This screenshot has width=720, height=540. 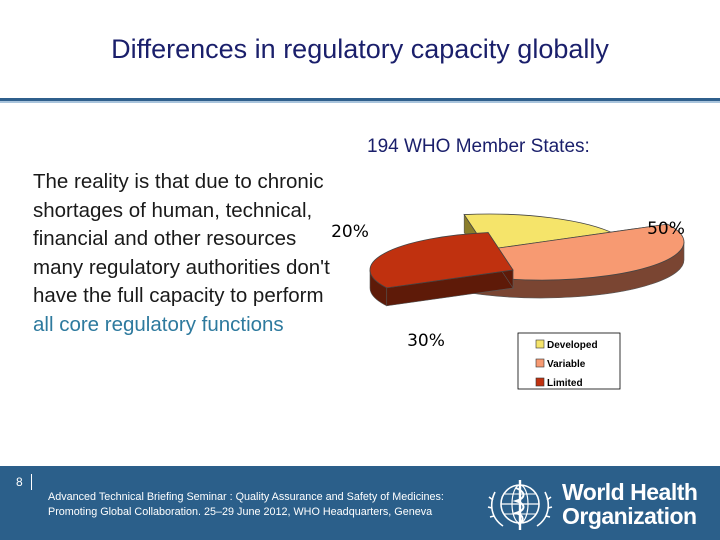 I want to click on pie-label-variable: 50%, so click(x=666, y=229).